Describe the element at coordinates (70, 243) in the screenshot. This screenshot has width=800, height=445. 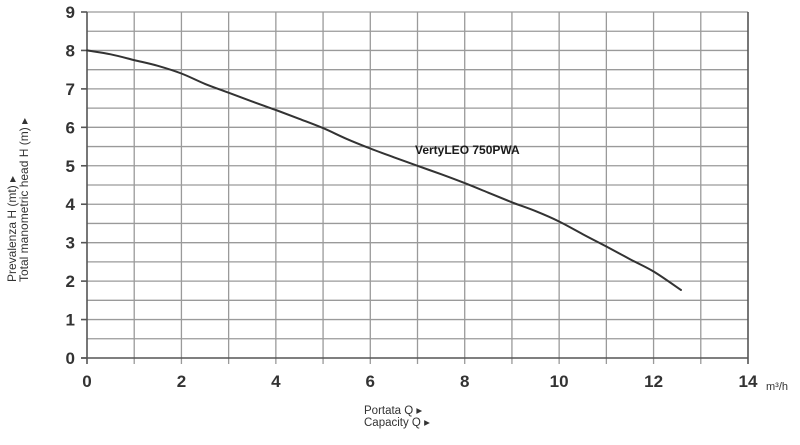
I see `y-tick-label: 3` at that location.